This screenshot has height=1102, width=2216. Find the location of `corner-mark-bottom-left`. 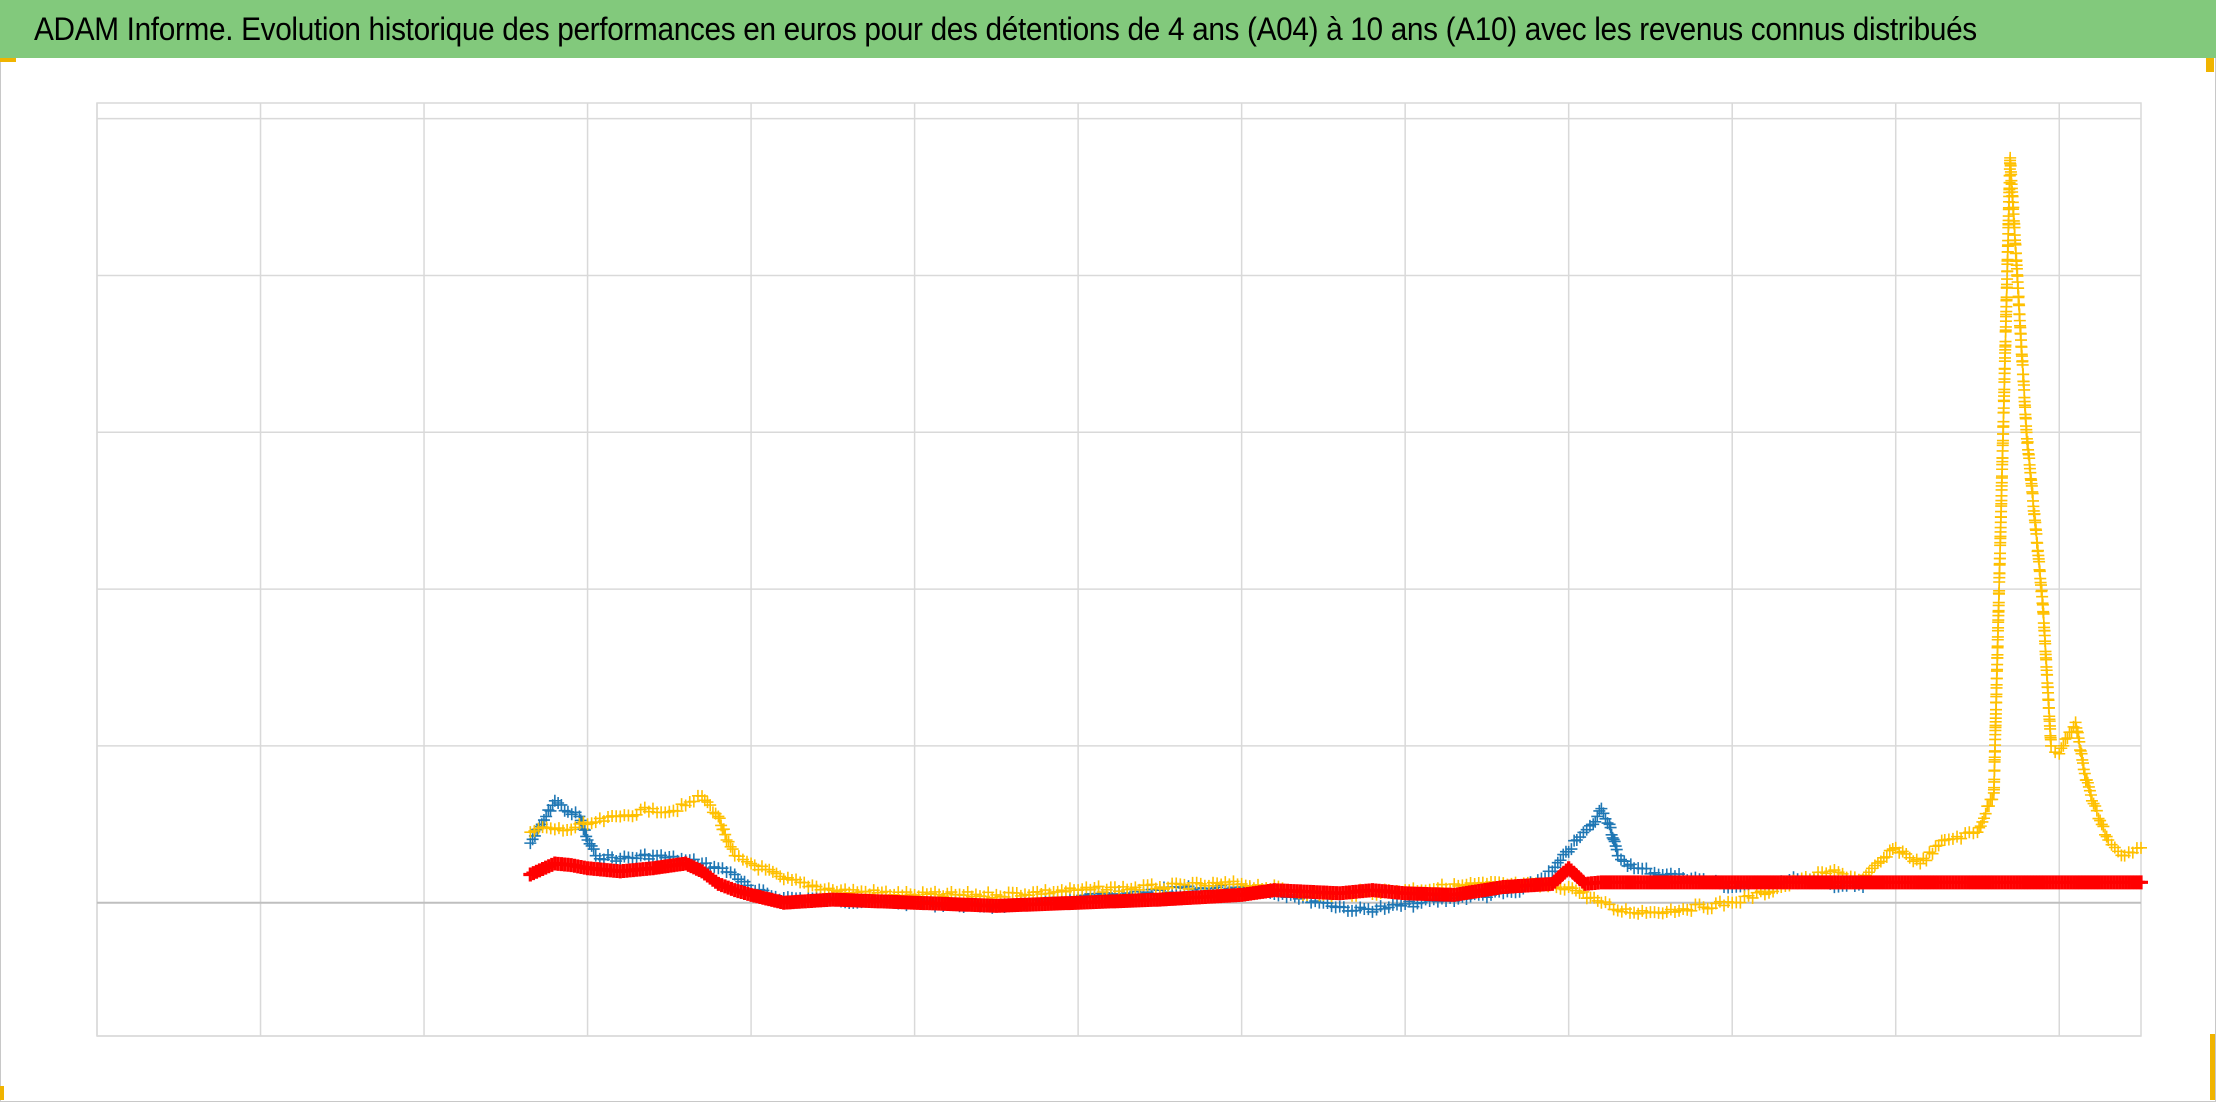

corner-mark-bottom-left is located at coordinates (2, 1093).